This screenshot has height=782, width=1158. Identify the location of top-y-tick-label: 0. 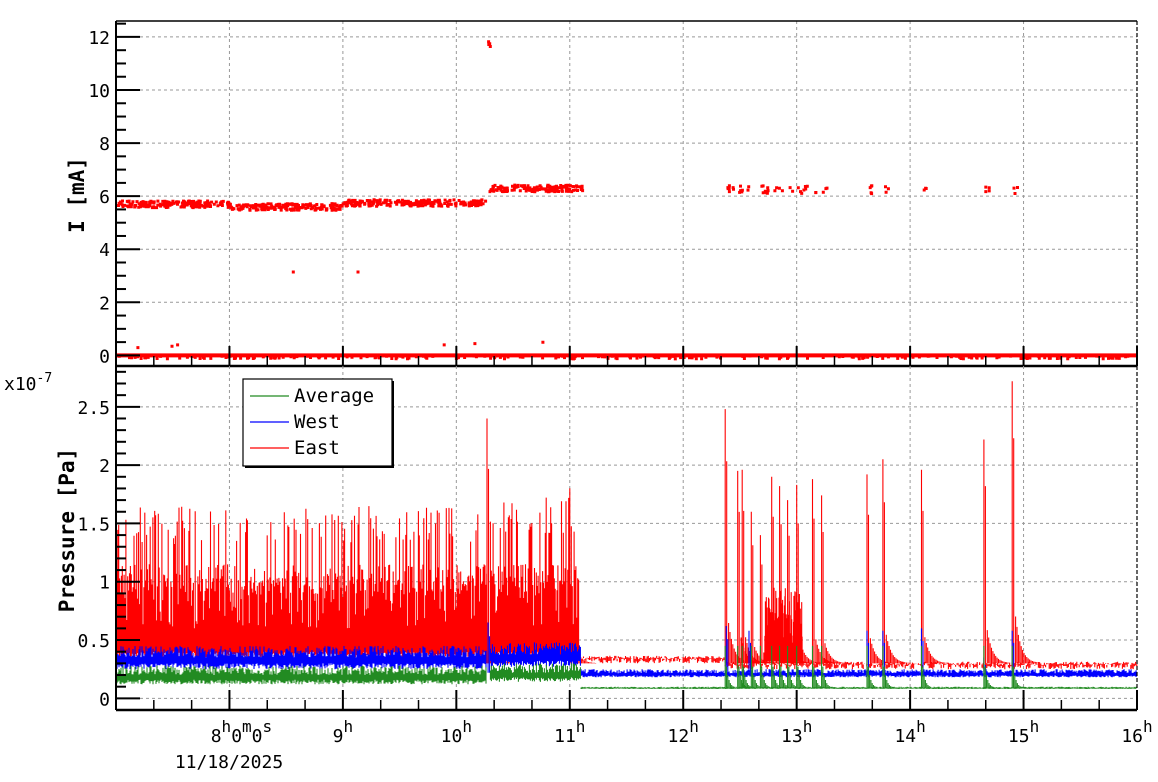
(104, 356).